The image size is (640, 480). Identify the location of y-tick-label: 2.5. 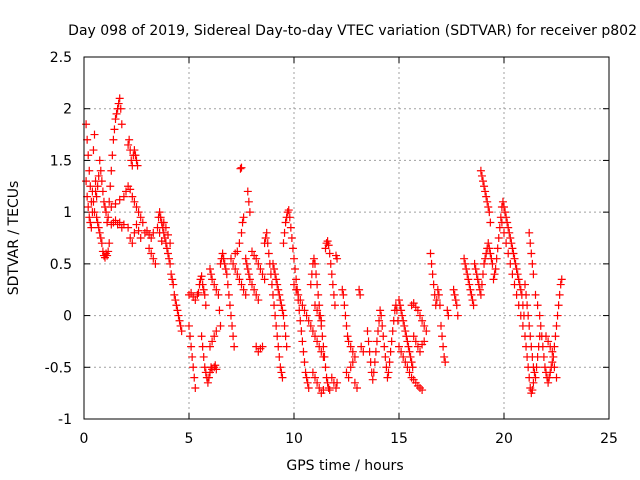
(61, 58).